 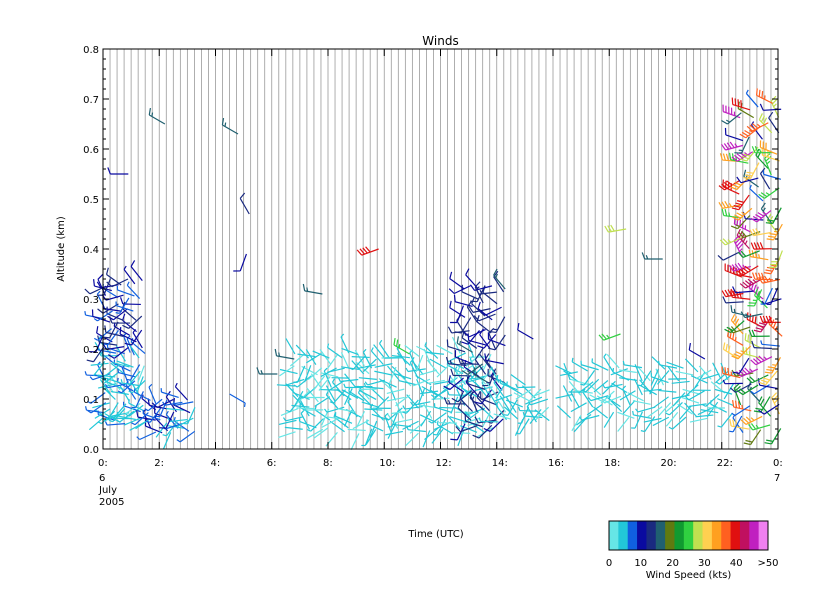 What do you see at coordinates (91, 300) in the screenshot?
I see `y-tick-label: 0.3` at bounding box center [91, 300].